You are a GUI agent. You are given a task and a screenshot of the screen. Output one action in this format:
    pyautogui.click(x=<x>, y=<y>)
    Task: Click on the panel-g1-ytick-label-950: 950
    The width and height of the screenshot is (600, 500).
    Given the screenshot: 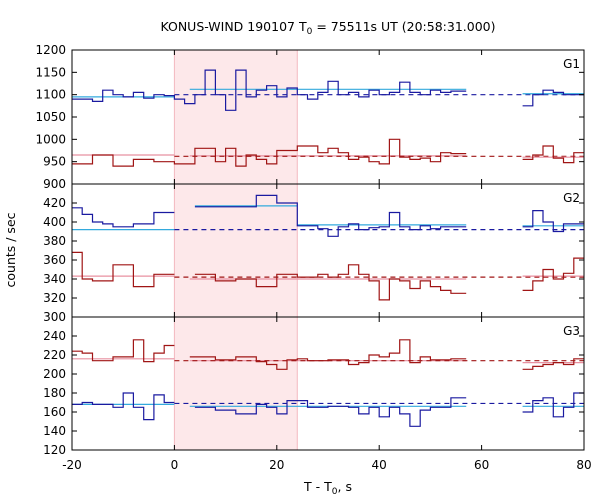 What is the action you would take?
    pyautogui.click(x=54, y=162)
    